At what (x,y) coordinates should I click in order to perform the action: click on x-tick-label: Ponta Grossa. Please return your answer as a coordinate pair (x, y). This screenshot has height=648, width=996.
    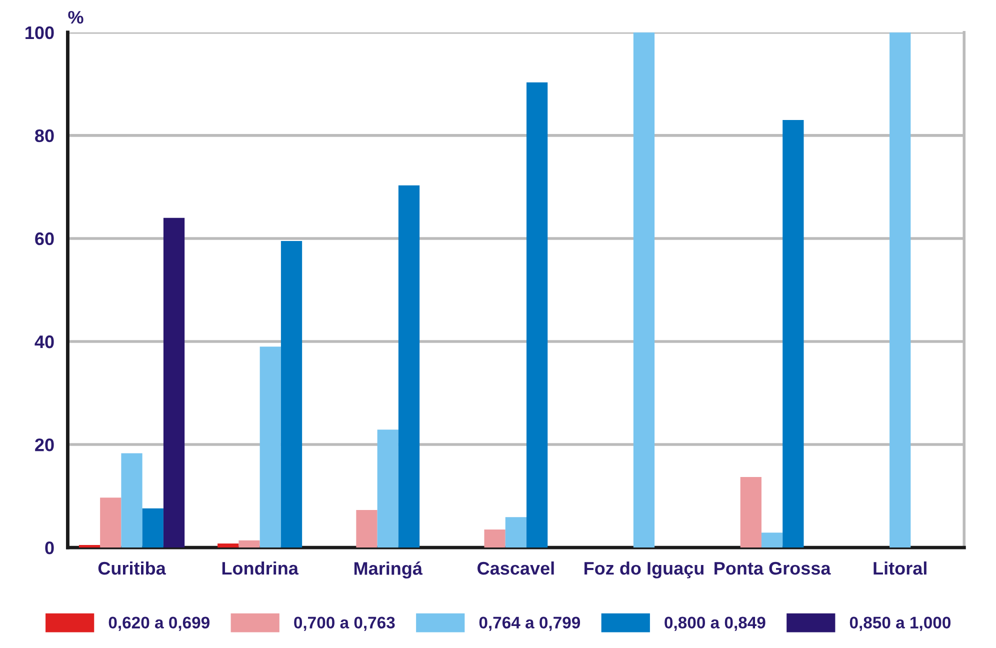
    Looking at the image, I should click on (772, 568).